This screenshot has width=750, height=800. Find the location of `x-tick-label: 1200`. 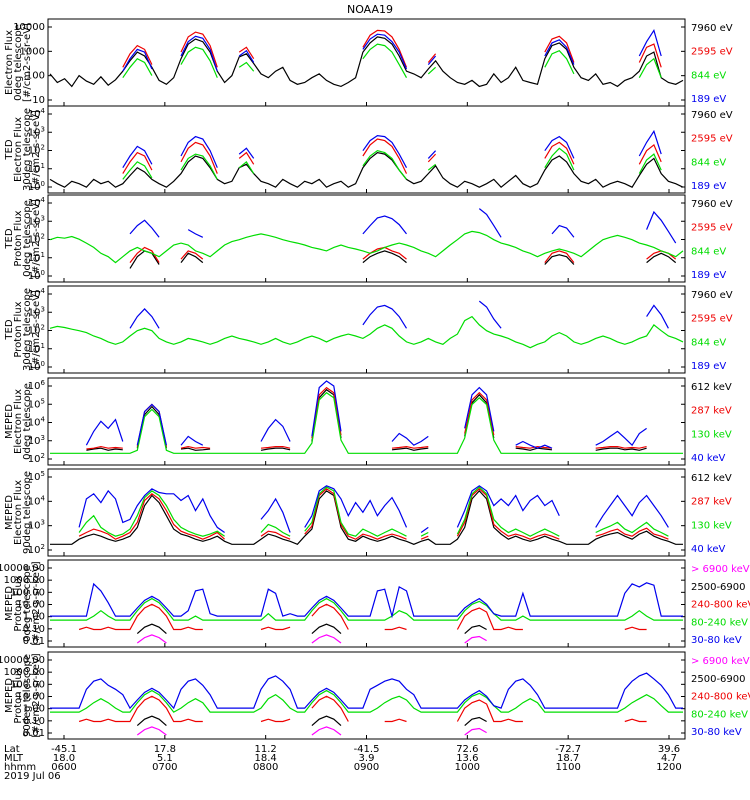

x-tick-label: 1200 is located at coordinates (668, 767).